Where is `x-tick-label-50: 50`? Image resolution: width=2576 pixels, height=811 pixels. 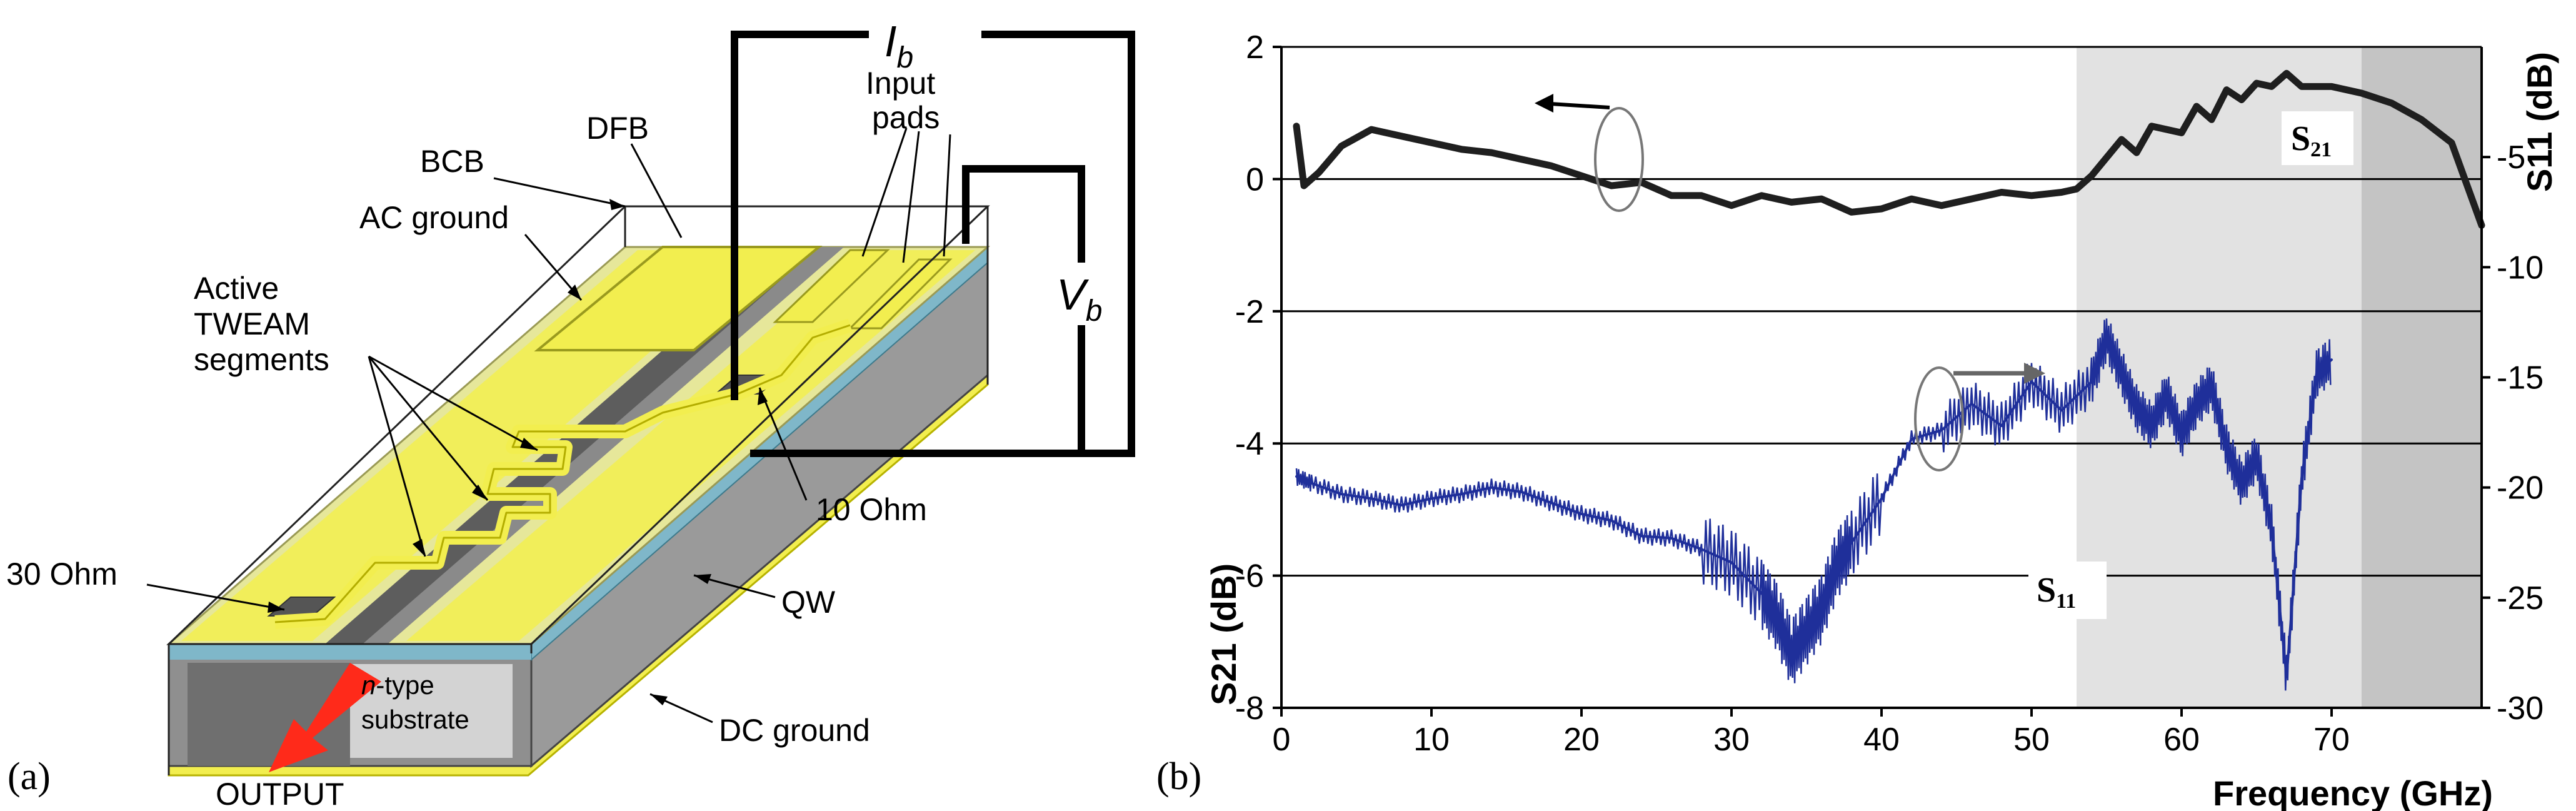 x-tick-label-50: 50 is located at coordinates (2031, 740).